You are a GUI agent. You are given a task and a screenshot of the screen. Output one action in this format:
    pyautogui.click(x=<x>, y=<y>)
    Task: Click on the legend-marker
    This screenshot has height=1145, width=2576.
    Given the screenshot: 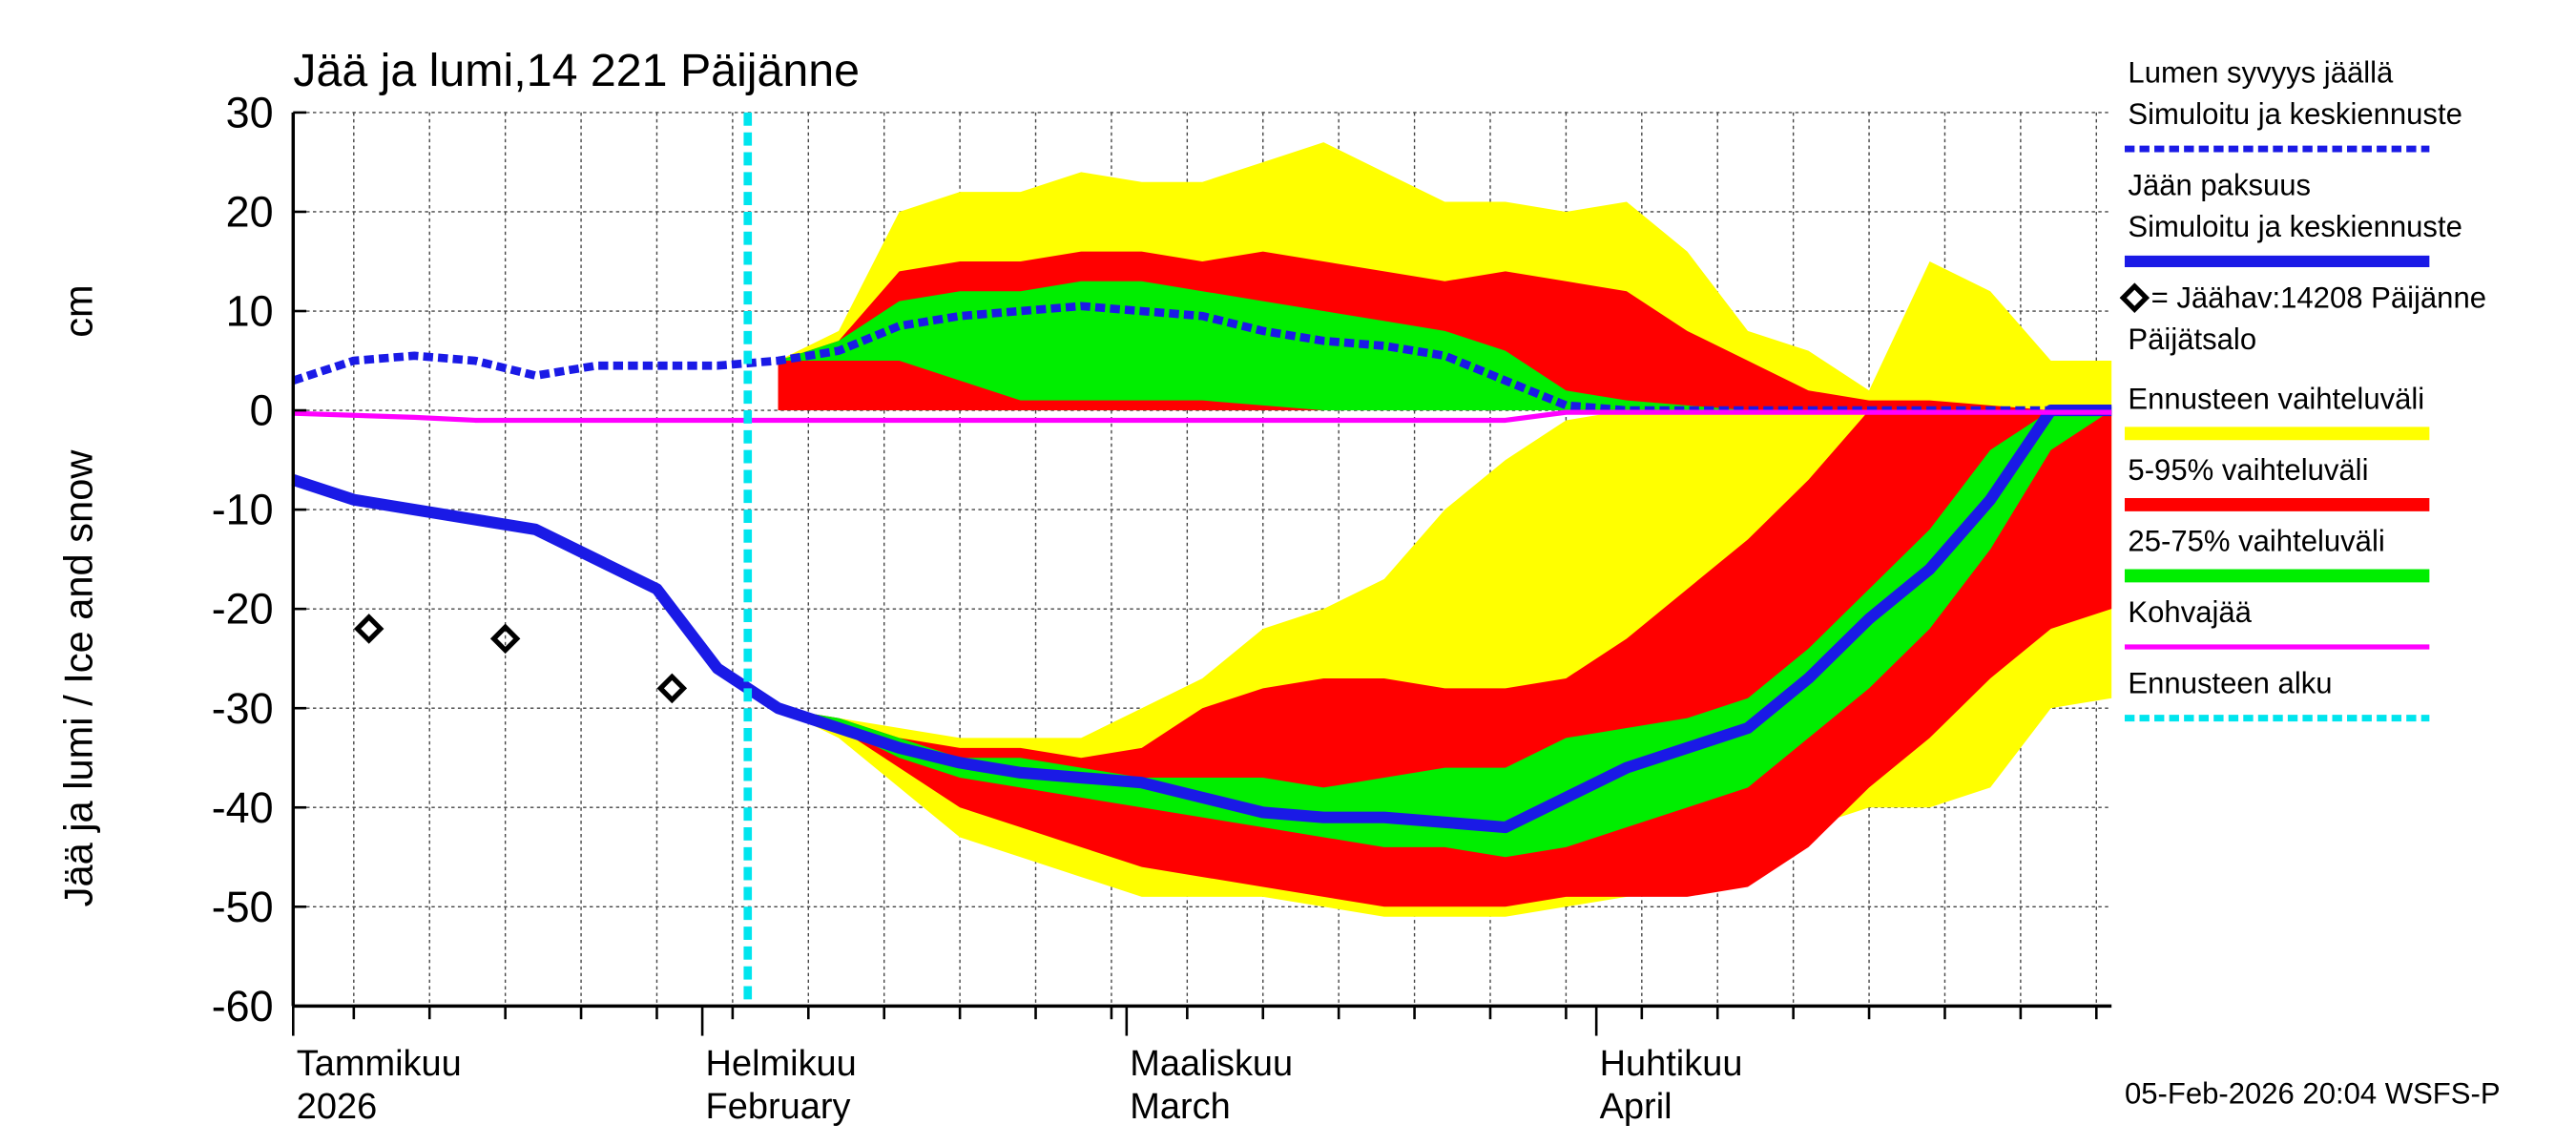 What is the action you would take?
    pyautogui.click(x=2134, y=297)
    